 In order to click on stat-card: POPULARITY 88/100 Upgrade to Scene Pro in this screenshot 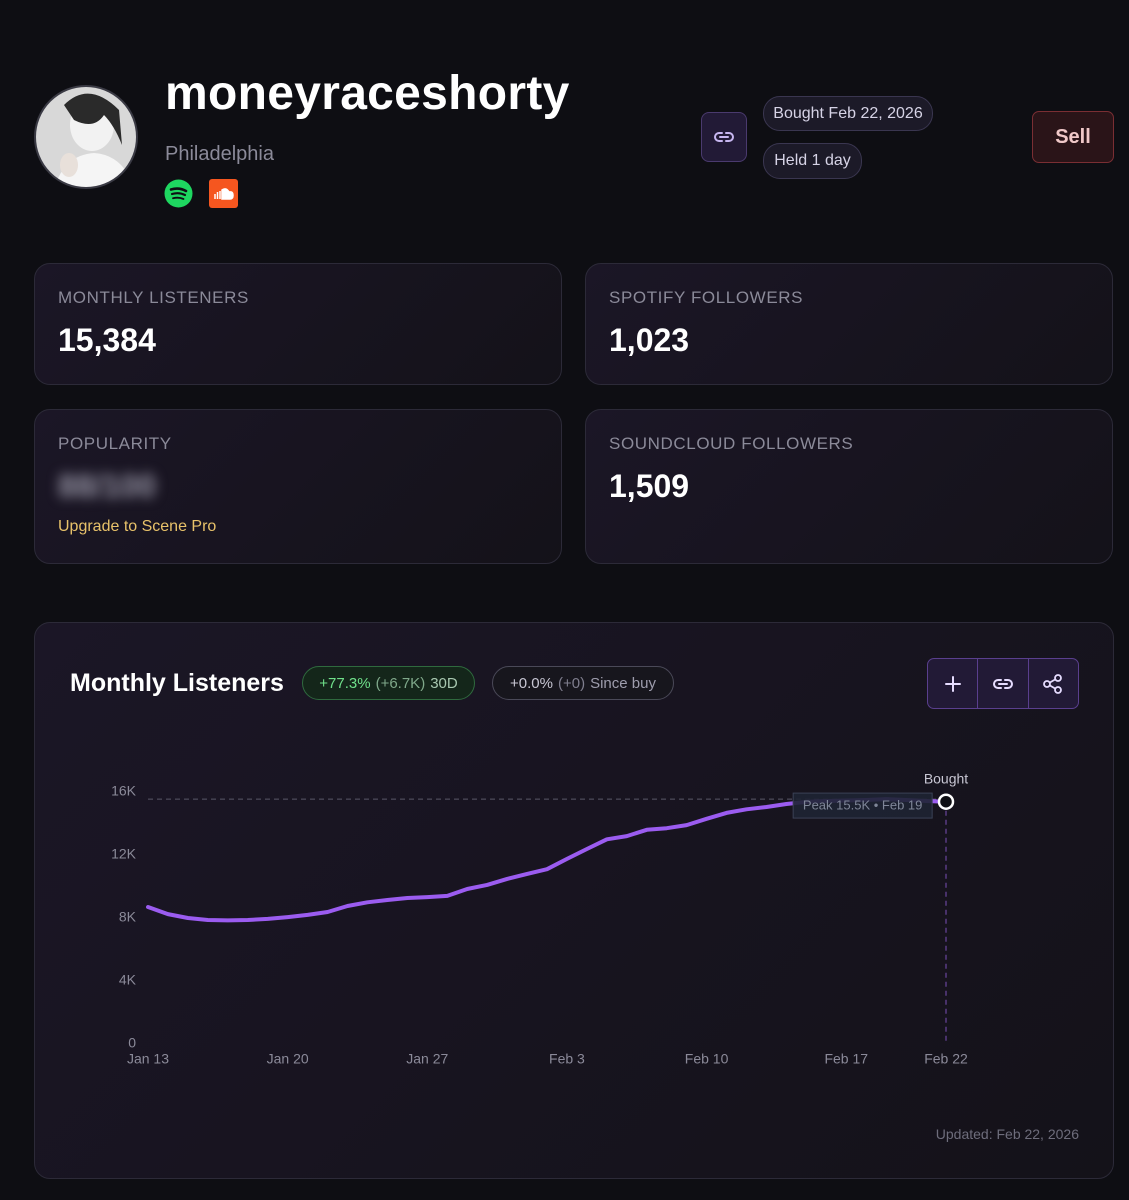, I will do `click(298, 486)`.